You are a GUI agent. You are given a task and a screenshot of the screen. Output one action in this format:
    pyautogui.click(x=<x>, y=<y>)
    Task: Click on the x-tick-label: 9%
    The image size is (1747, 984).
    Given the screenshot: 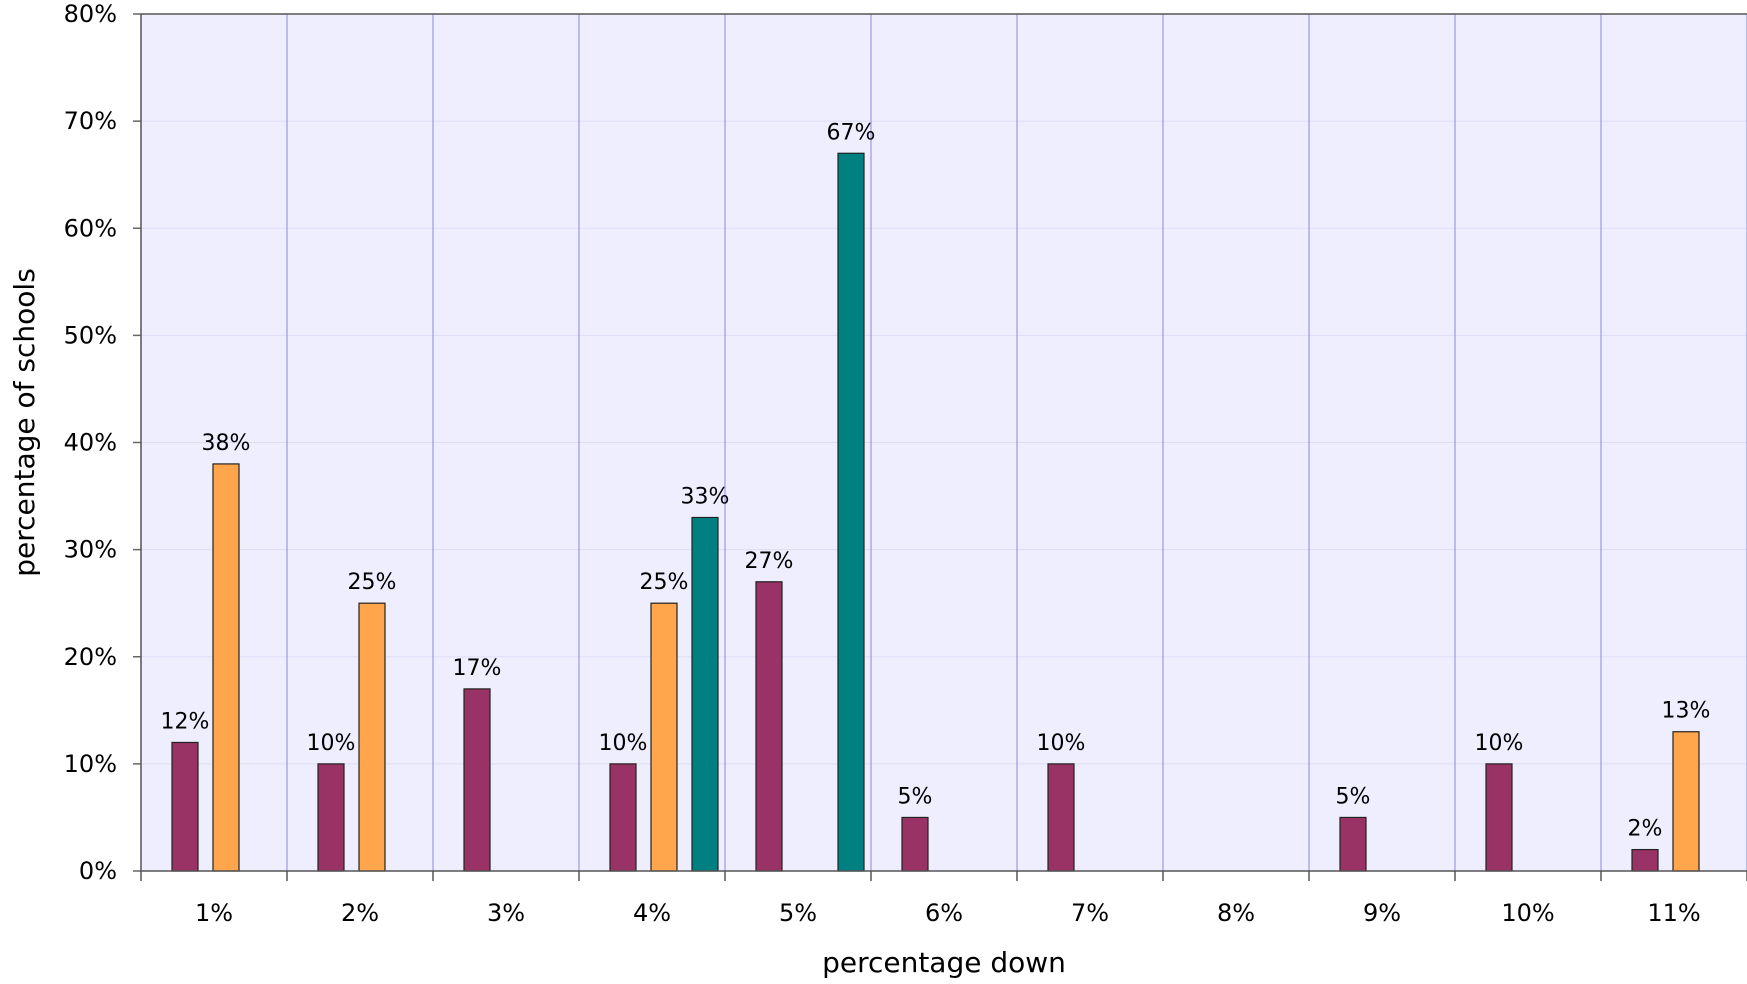 What is the action you would take?
    pyautogui.click(x=1382, y=913)
    